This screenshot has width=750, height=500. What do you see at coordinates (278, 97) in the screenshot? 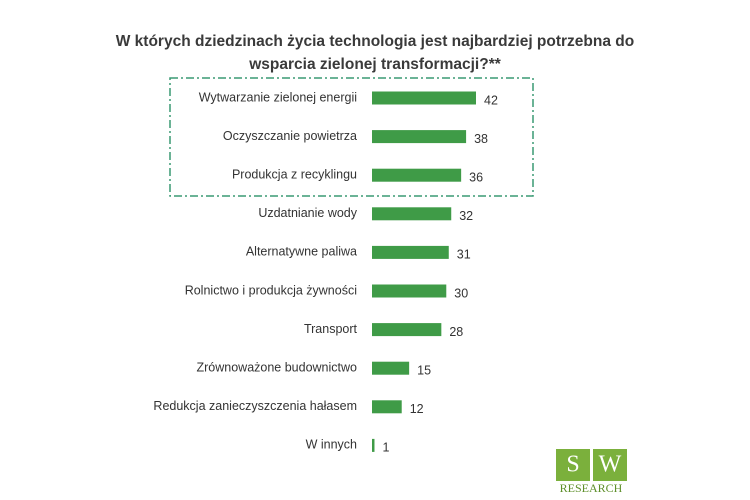
I see `category-label: Wytwarzanie zielonej energii` at bounding box center [278, 97].